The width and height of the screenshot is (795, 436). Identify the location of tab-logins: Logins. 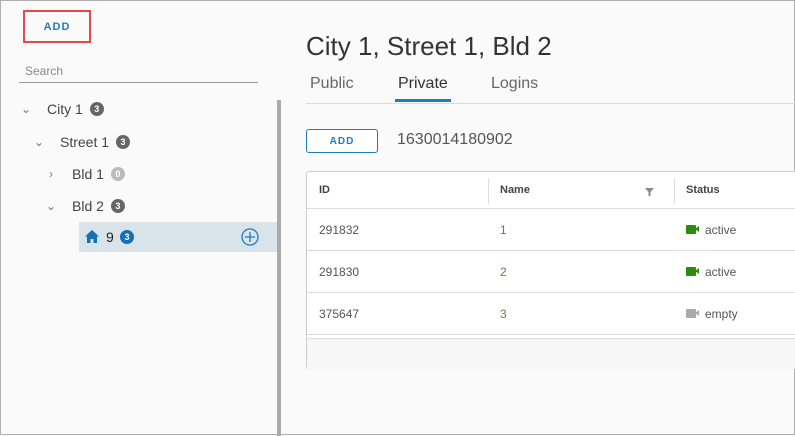
(515, 83).